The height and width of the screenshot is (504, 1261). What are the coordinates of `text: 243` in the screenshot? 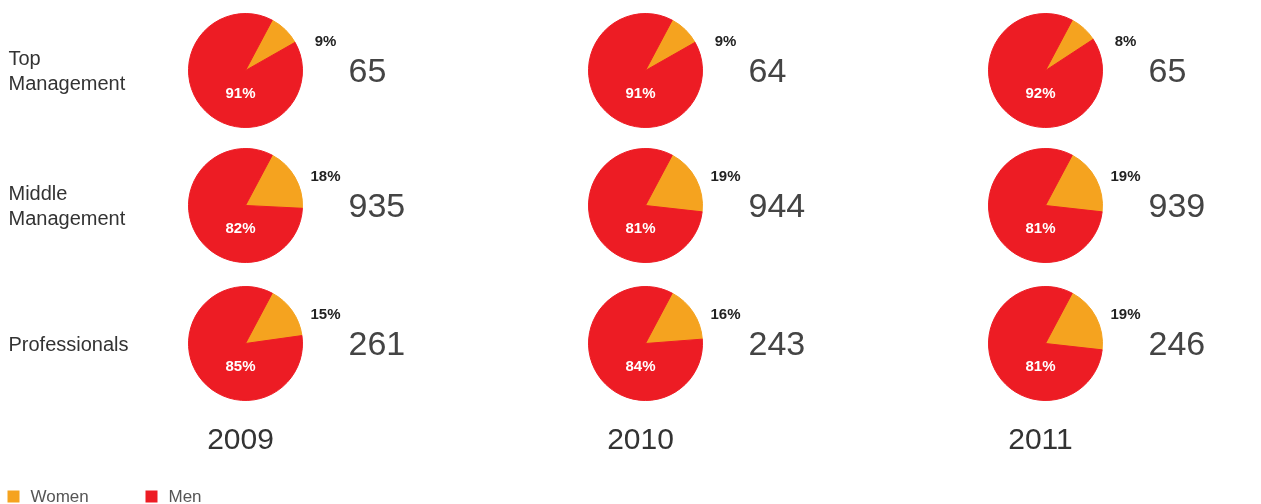 It's located at (777, 343).